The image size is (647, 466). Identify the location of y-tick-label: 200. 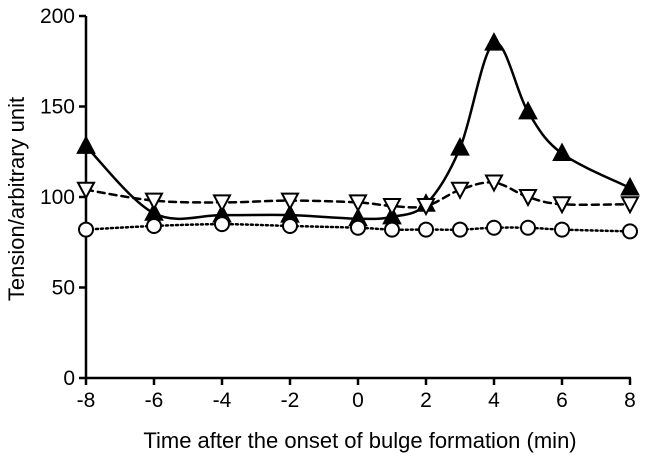
(57, 16).